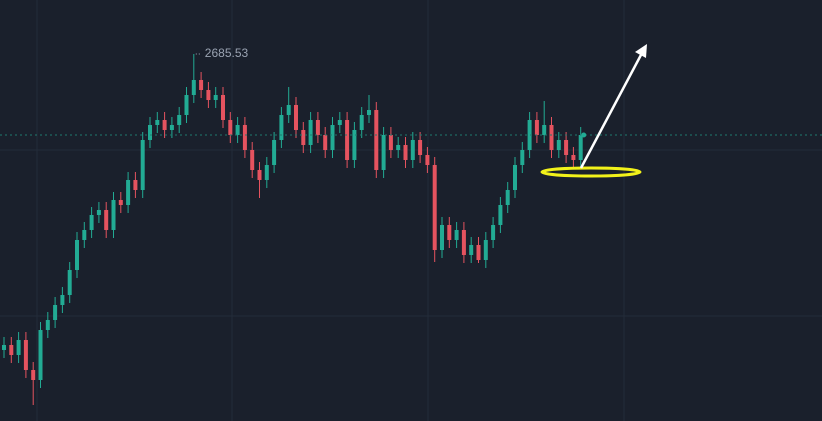  I want to click on max-label: 2685.53, so click(227, 53).